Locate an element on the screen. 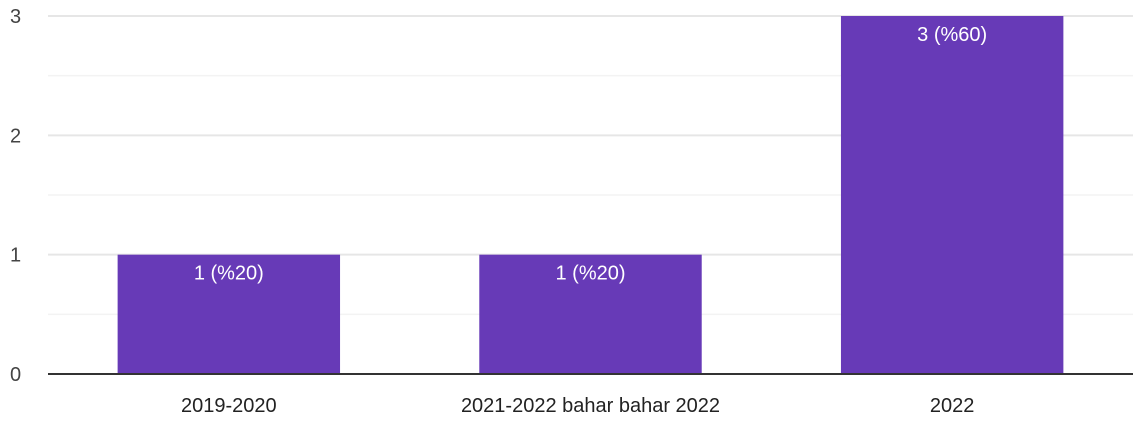 The height and width of the screenshot is (421, 1135). y-tick-label: 3 is located at coordinates (15, 17).